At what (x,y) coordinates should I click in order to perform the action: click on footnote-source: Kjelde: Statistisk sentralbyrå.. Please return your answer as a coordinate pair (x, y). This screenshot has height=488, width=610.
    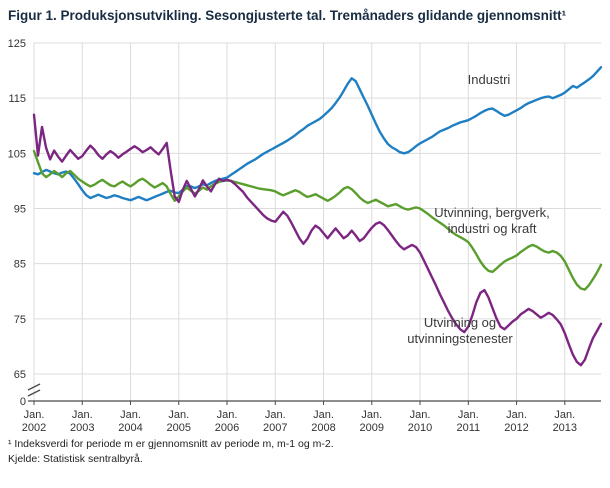
    Looking at the image, I should click on (75, 459).